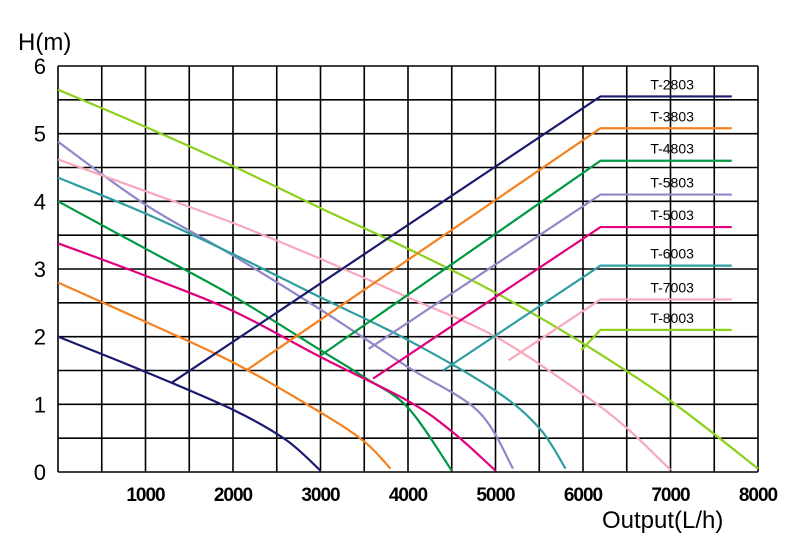 The height and width of the screenshot is (550, 800). Describe the element at coordinates (670, 495) in the screenshot. I see `x-tick-label: 7000` at that location.